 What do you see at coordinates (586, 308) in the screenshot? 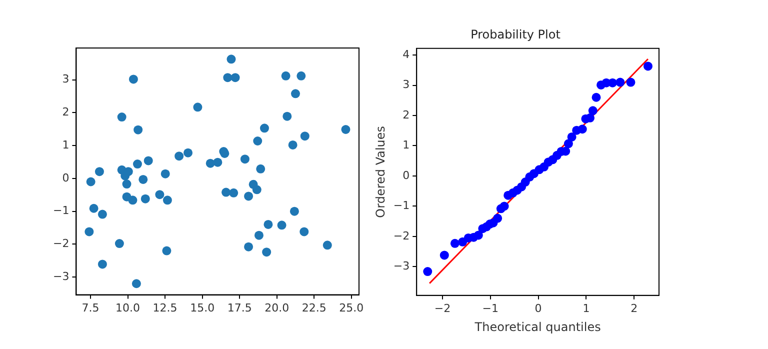
I see `x-tick-label: 1` at bounding box center [586, 308].